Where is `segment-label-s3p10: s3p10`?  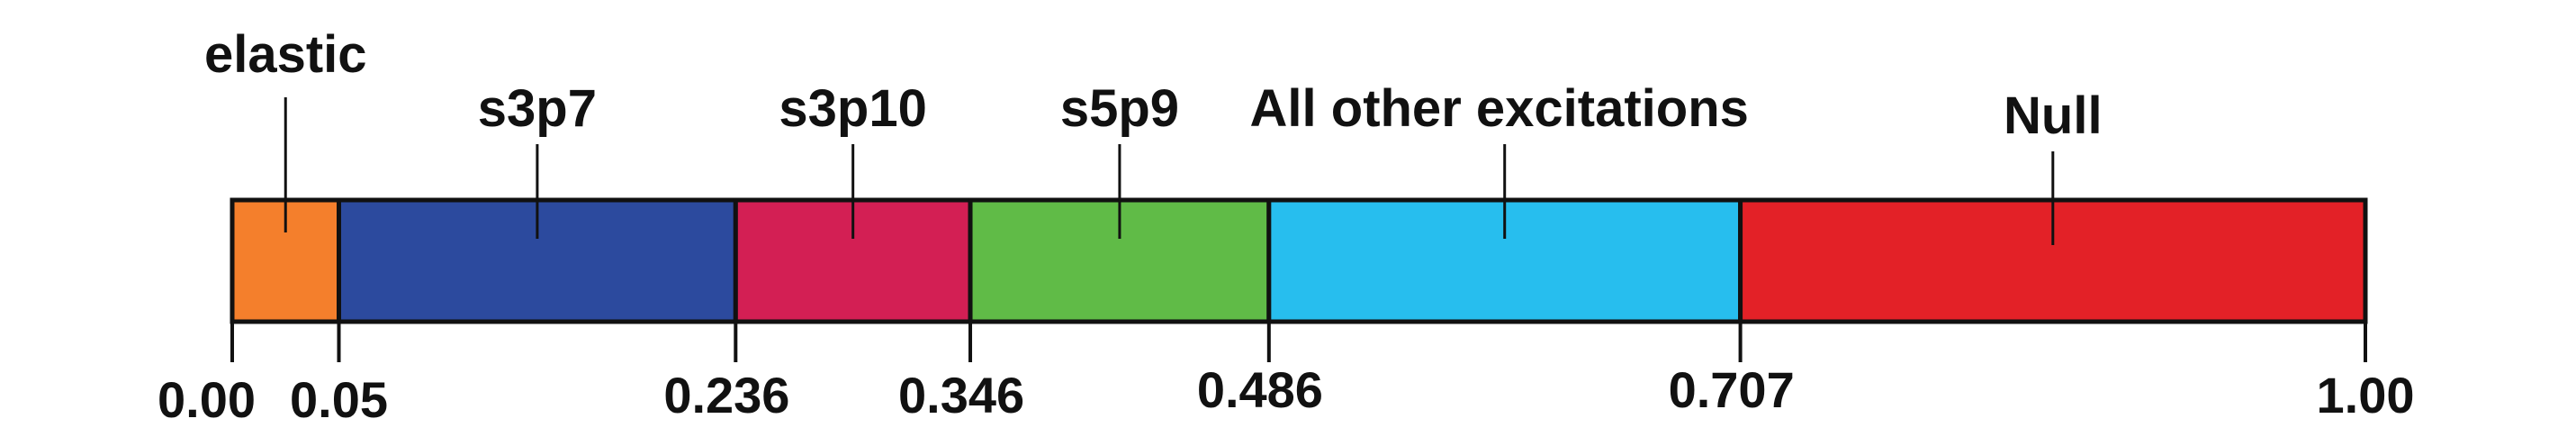
segment-label-s3p10: s3p10 is located at coordinates (852, 108).